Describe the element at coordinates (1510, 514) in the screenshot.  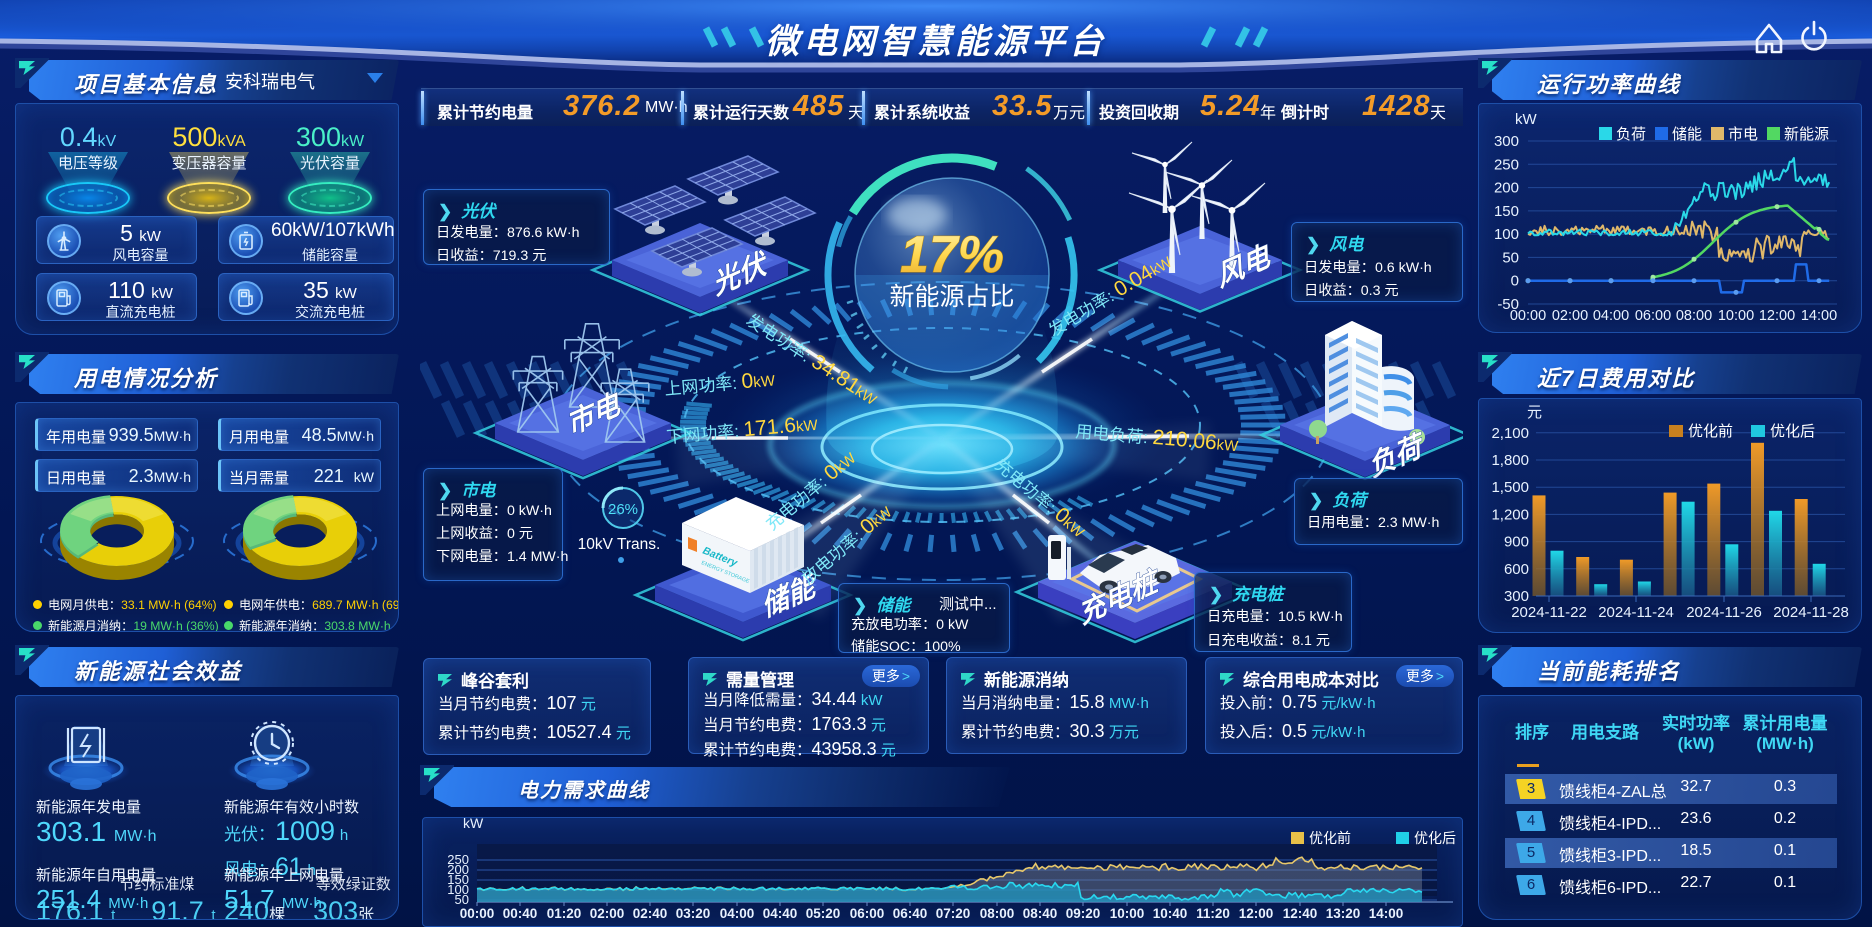
I see `svg-text: 1,200` at that location.